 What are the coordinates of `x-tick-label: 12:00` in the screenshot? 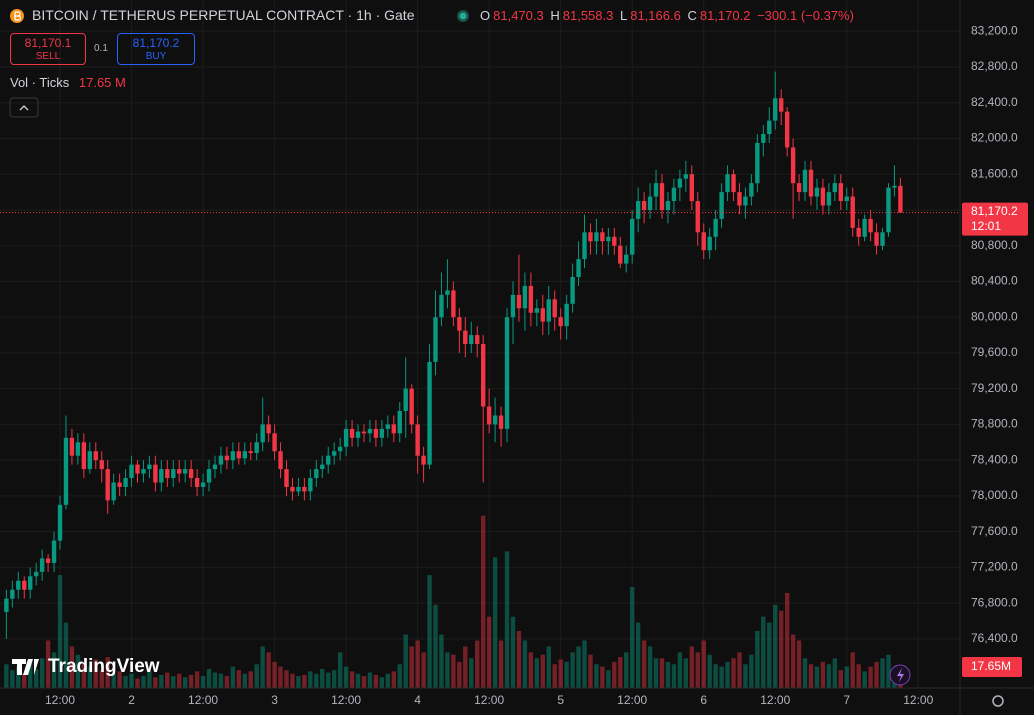 It's located at (775, 700).